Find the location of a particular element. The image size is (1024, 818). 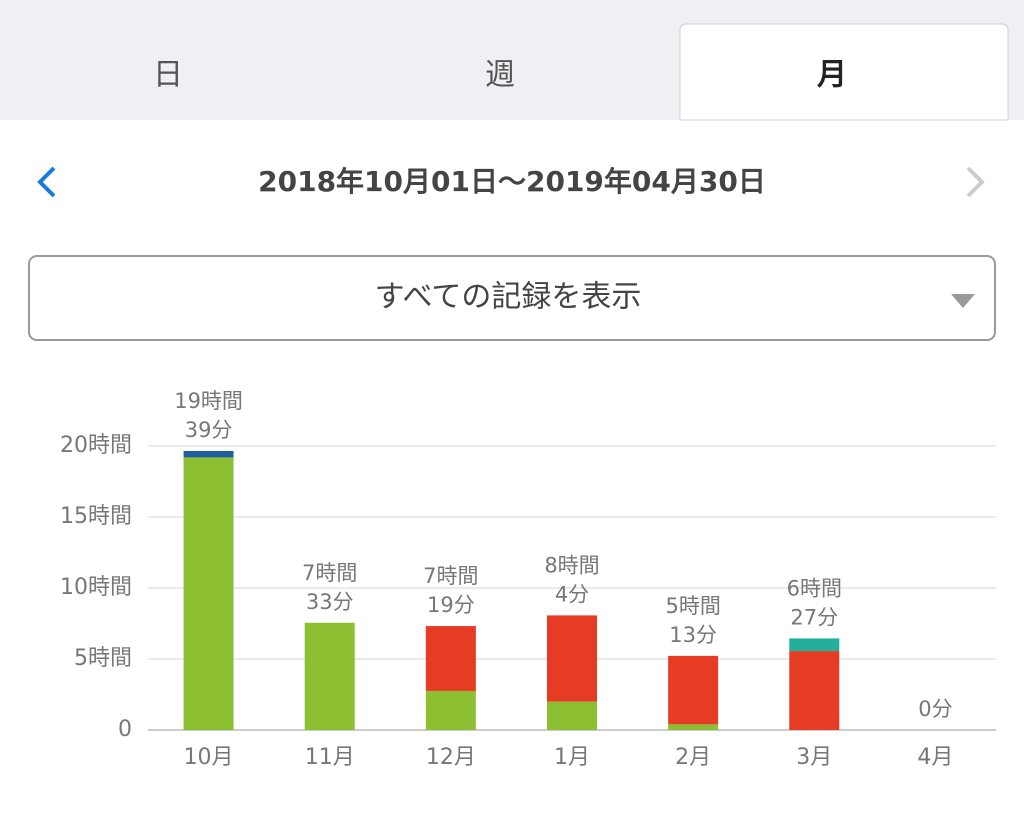

total-label-line: 13分 is located at coordinates (693, 635).